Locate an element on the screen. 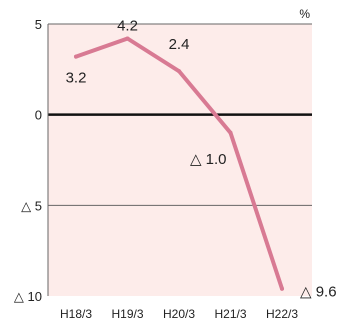 This screenshot has width=342, height=331. unit-label: % is located at coordinates (304, 14).